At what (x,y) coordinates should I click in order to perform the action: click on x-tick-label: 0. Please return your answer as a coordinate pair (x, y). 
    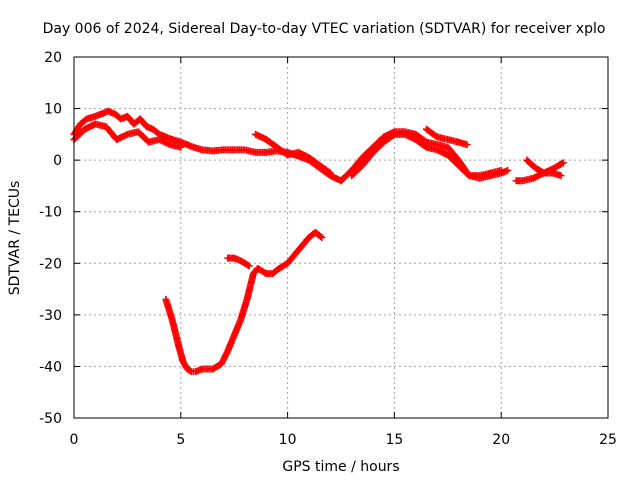
    Looking at the image, I should click on (74, 440).